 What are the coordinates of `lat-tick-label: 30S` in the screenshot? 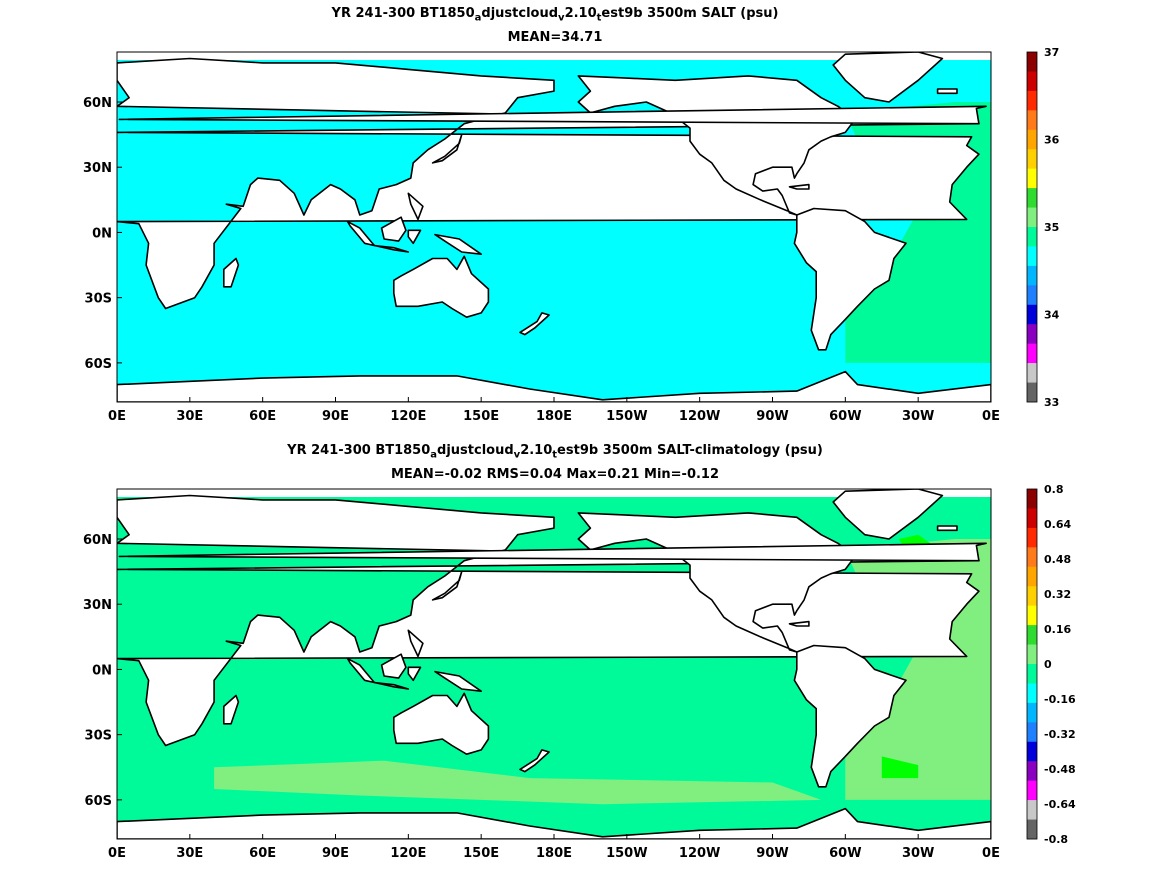 It's located at (98, 299).